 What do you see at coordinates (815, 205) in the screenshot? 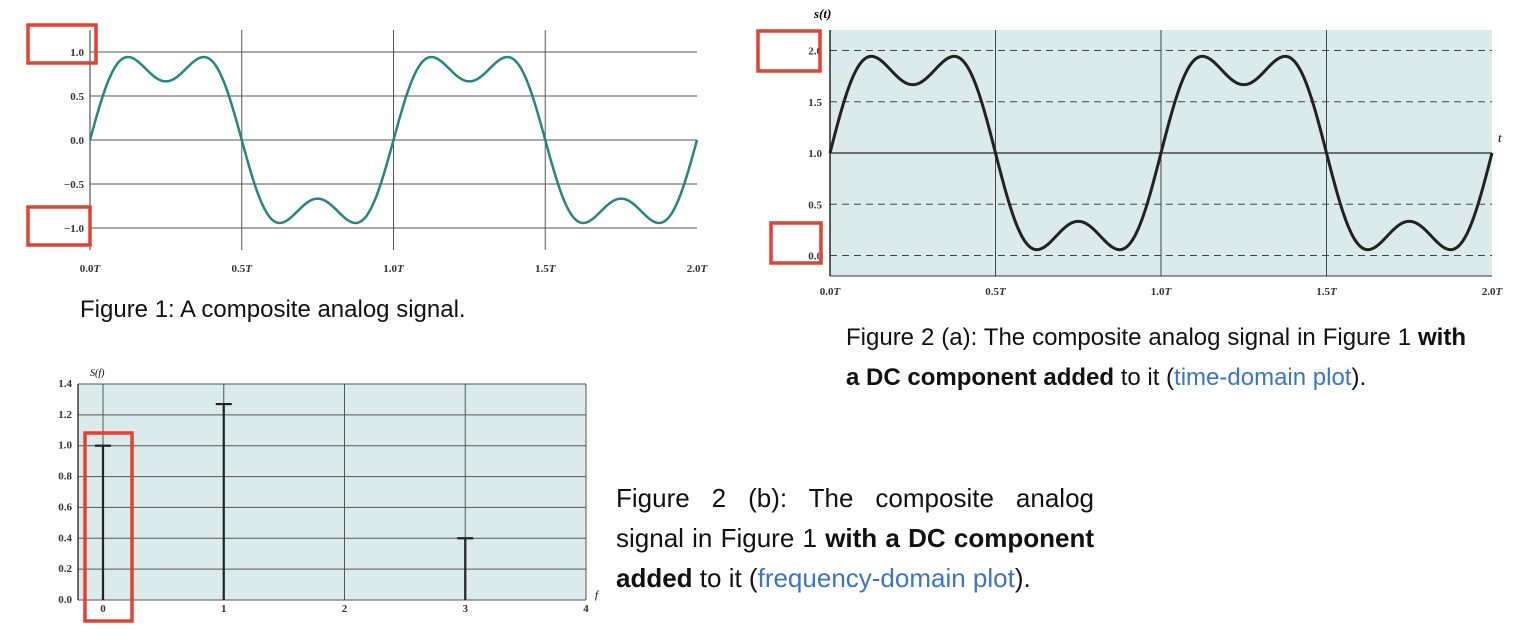
I see `figure-2a-y-tick-label: 0.5` at bounding box center [815, 205].